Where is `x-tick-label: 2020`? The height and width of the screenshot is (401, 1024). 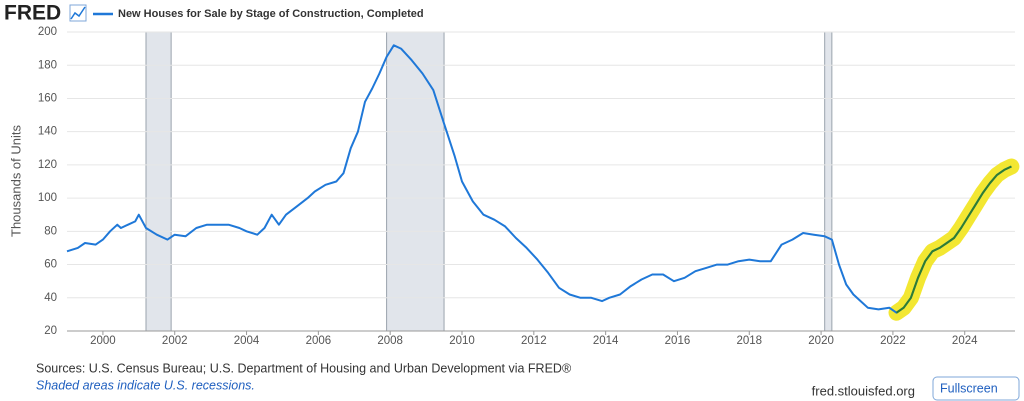
x-tick-label: 2020 is located at coordinates (821, 341).